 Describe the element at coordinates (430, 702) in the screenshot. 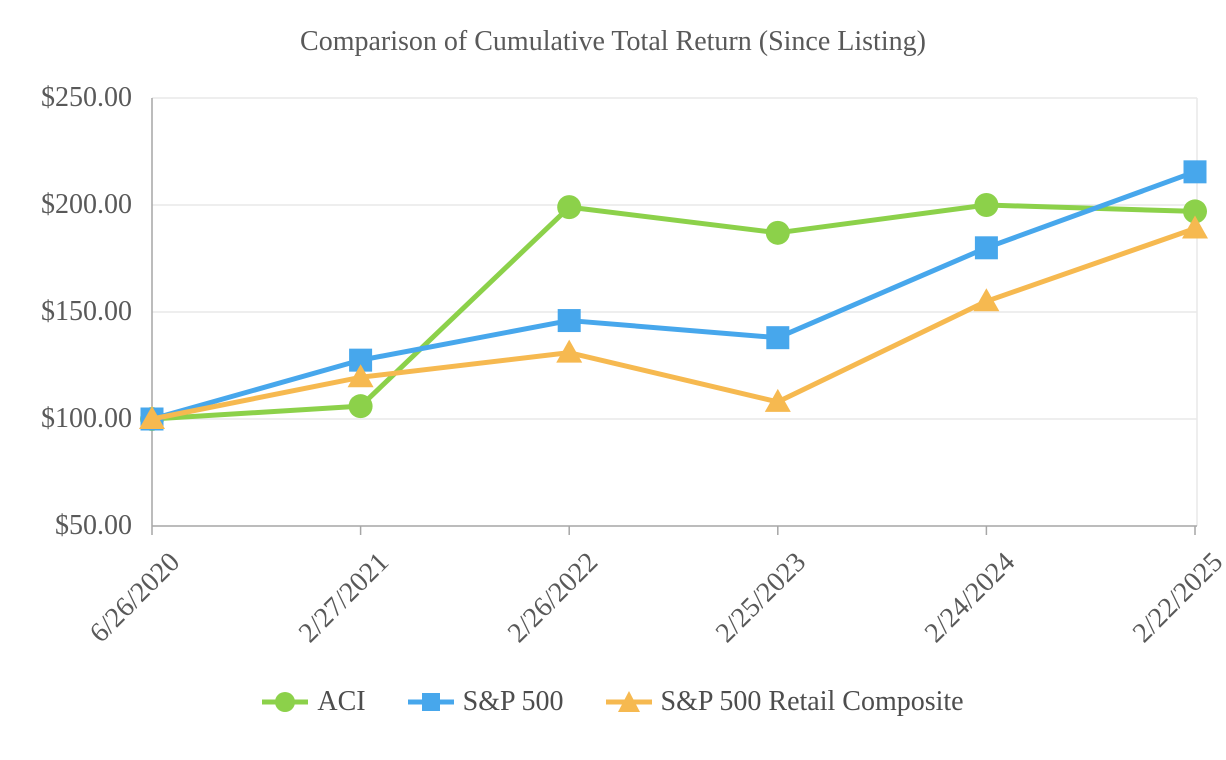

I see `sp500-series-marker-icon` at that location.